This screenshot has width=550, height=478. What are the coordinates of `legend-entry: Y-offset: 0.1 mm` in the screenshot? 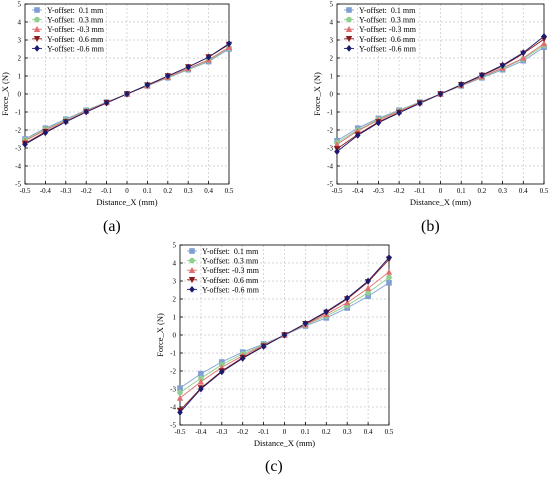 It's located at (75, 10).